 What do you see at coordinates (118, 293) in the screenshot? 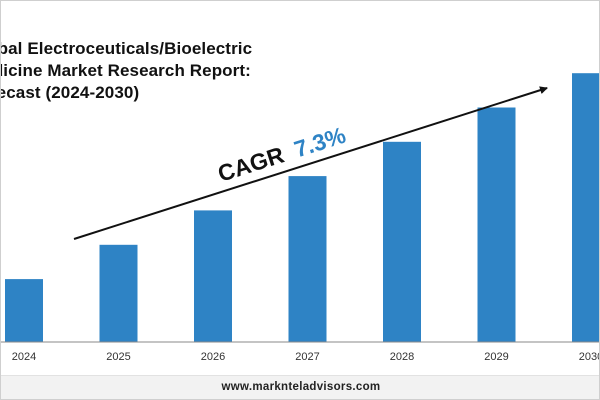
I see `bar-2025` at bounding box center [118, 293].